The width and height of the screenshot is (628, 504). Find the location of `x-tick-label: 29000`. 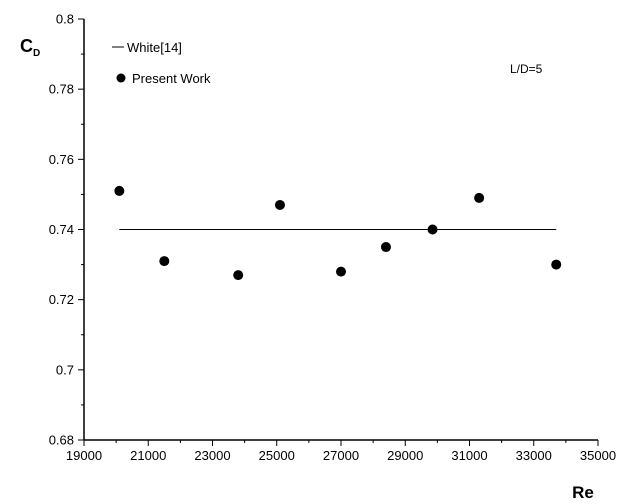

x-tick-label: 29000 is located at coordinates (405, 455).